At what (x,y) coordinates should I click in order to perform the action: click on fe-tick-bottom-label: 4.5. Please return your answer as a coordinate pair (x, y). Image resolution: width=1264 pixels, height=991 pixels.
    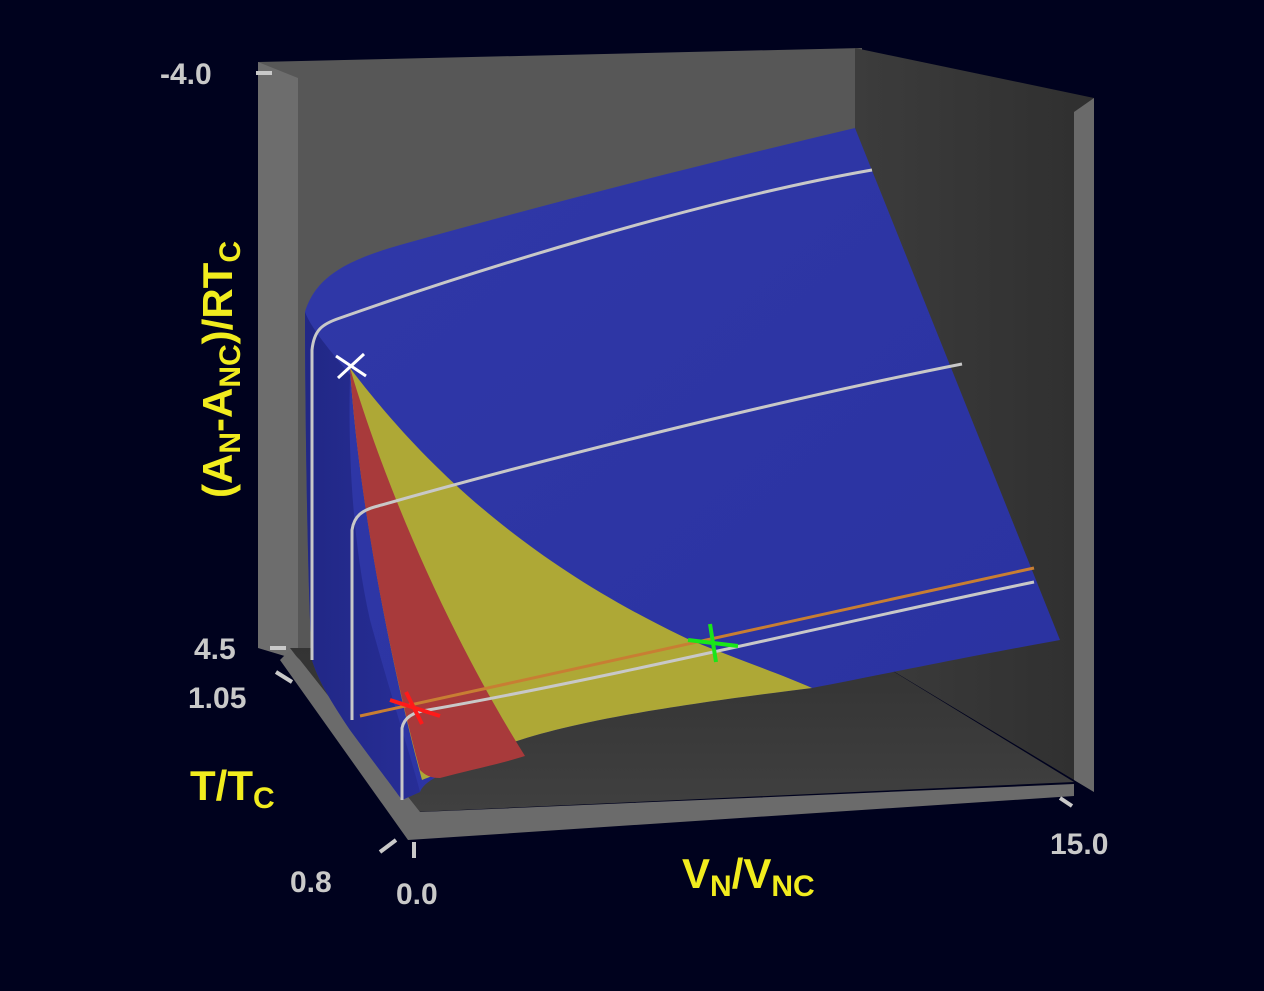
    Looking at the image, I should click on (215, 649).